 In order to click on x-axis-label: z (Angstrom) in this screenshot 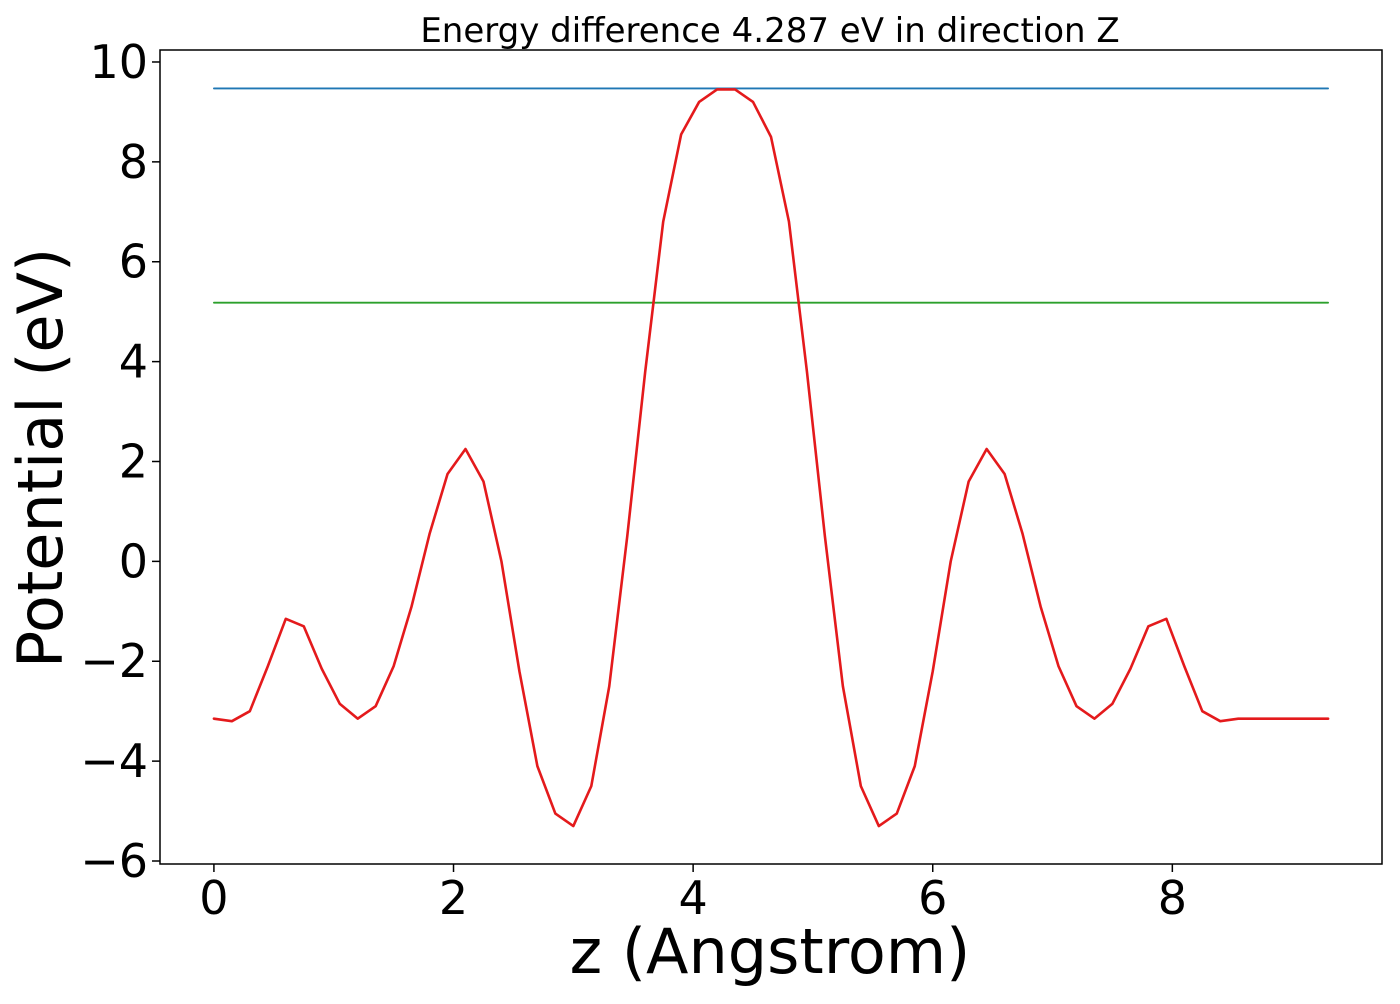, I will do `click(770, 951)`.